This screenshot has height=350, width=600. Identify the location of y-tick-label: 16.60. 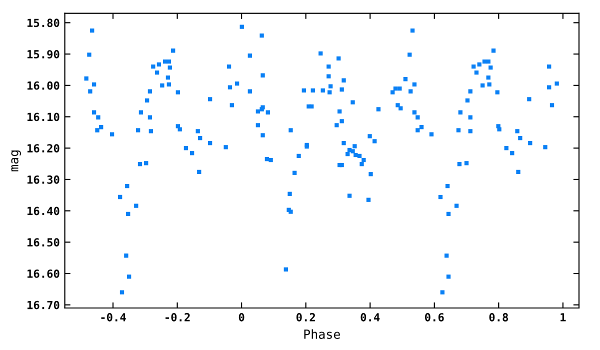
(44, 273).